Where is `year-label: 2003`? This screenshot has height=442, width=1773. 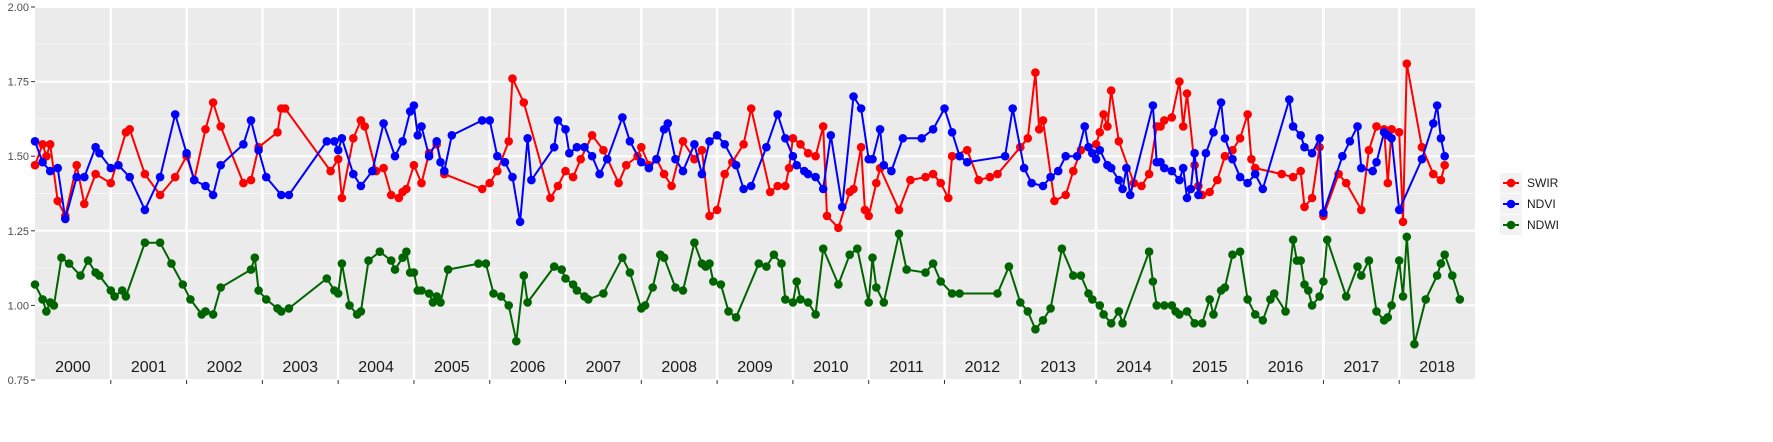 year-label: 2003 is located at coordinates (300, 367).